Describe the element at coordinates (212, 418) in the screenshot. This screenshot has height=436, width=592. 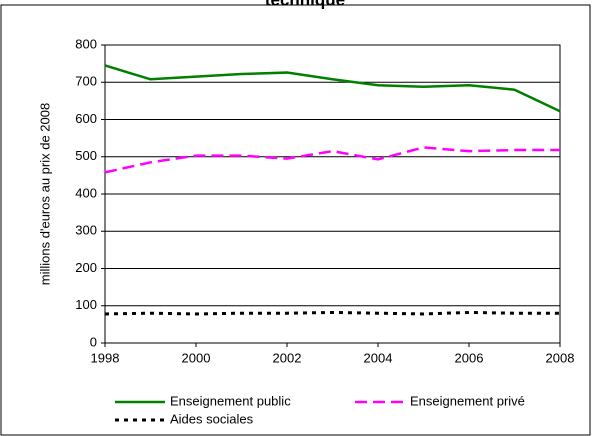
I see `legend-label: Aides sociales` at that location.